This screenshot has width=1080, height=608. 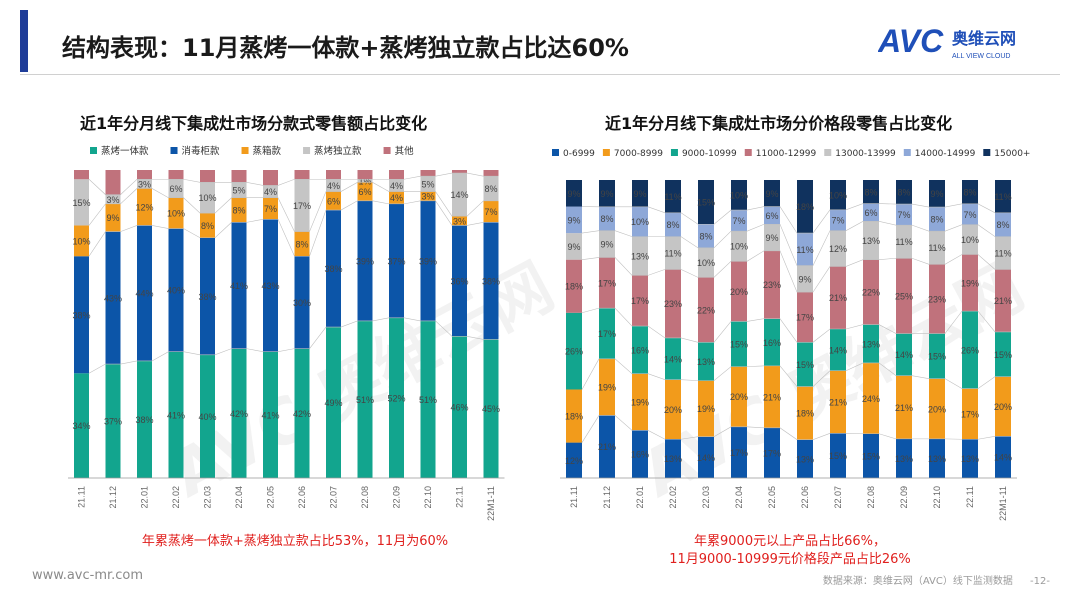 I want to click on x-tick-label: 22.09, so click(x=904, y=497).